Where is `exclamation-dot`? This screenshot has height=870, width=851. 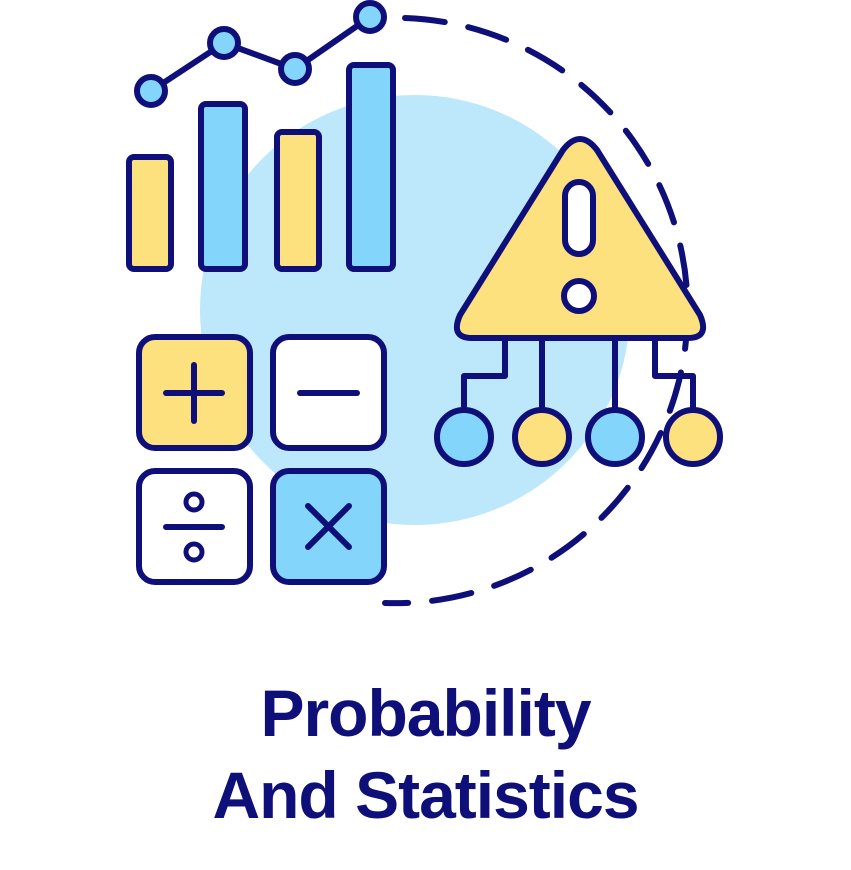 exclamation-dot is located at coordinates (579, 296).